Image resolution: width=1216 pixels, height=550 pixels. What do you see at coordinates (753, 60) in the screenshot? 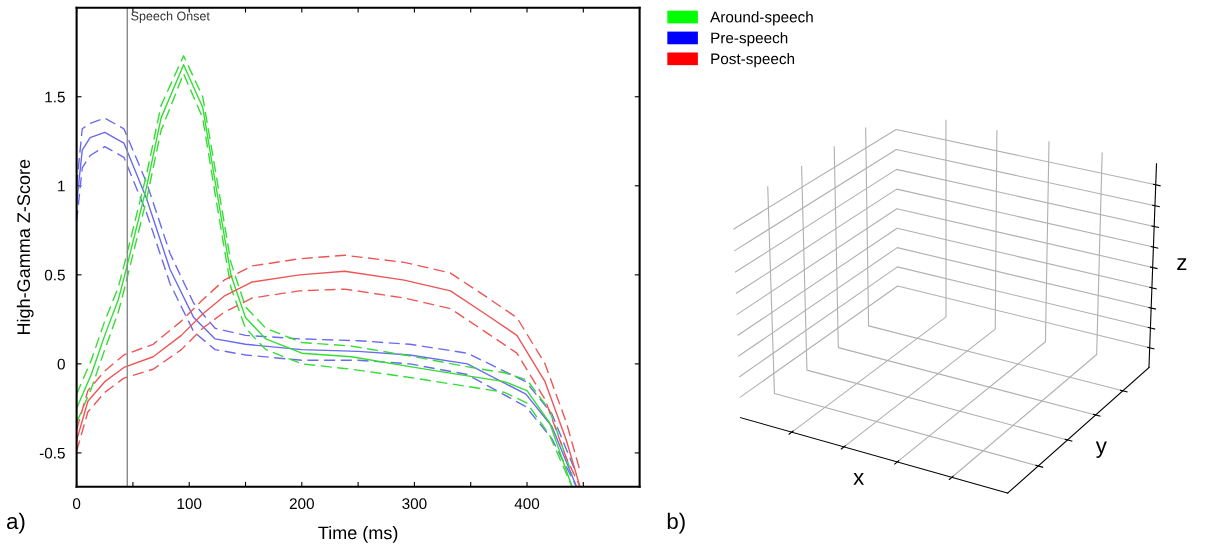
I see `legend-label: Post-speech` at bounding box center [753, 60].